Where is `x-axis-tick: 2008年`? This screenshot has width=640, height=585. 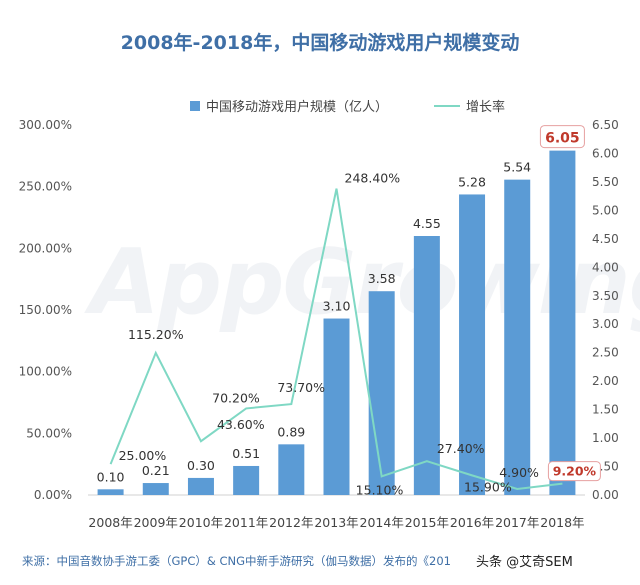
x-axis-tick: 2008年 is located at coordinates (110, 522).